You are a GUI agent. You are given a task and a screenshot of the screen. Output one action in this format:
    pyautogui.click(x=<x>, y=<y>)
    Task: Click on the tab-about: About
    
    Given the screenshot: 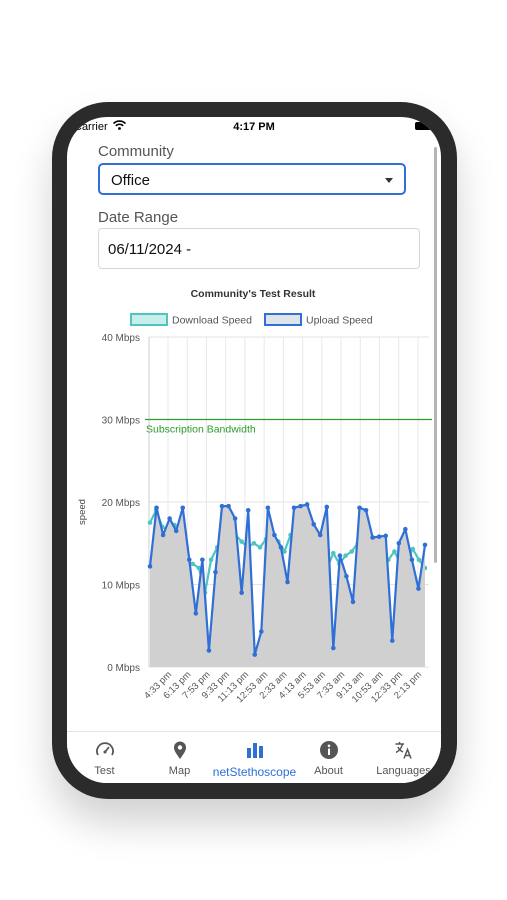 What is the action you would take?
    pyautogui.click(x=328, y=757)
    